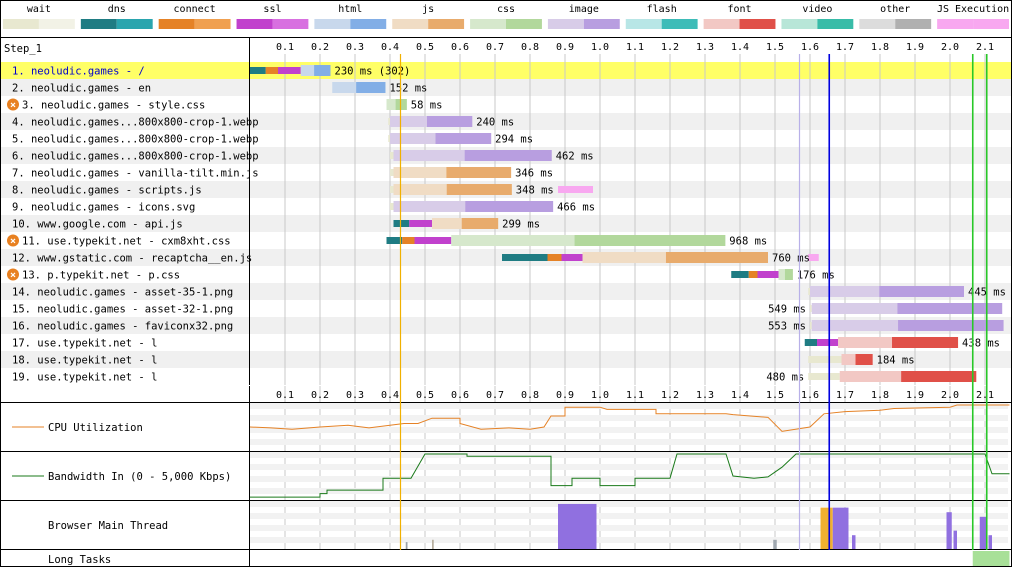  Describe the element at coordinates (575, 157) in the screenshot. I see `request-duration: 462 ms` at that location.